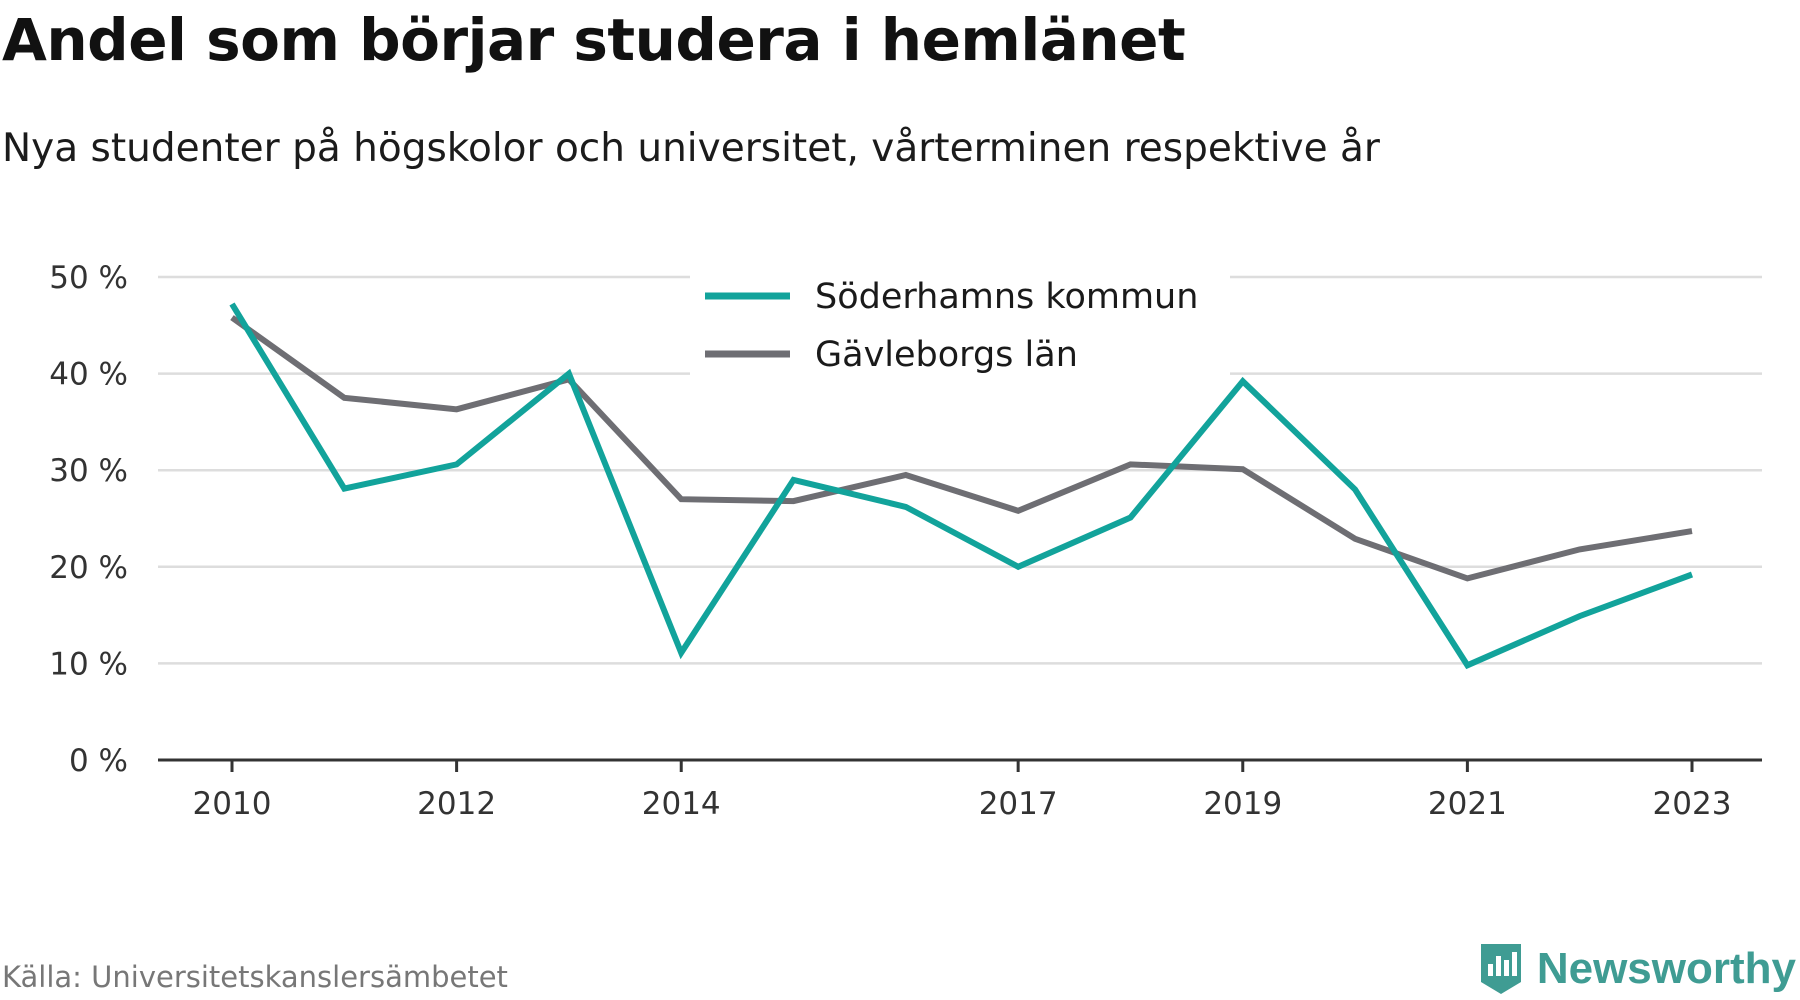 Image resolution: width=1800 pixels, height=1000 pixels. Describe the element at coordinates (88, 664) in the screenshot. I see `y-tick-label: 10 %` at that location.